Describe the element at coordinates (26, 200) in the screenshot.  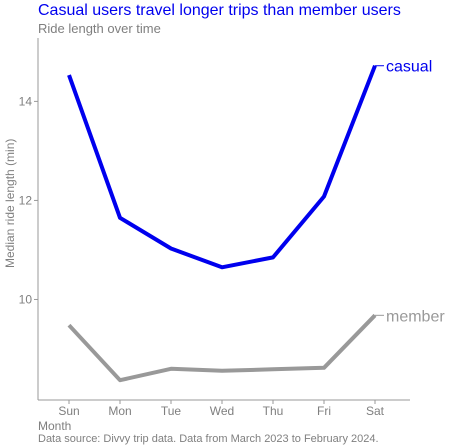
I see `y-tick-label: 12` at that location.